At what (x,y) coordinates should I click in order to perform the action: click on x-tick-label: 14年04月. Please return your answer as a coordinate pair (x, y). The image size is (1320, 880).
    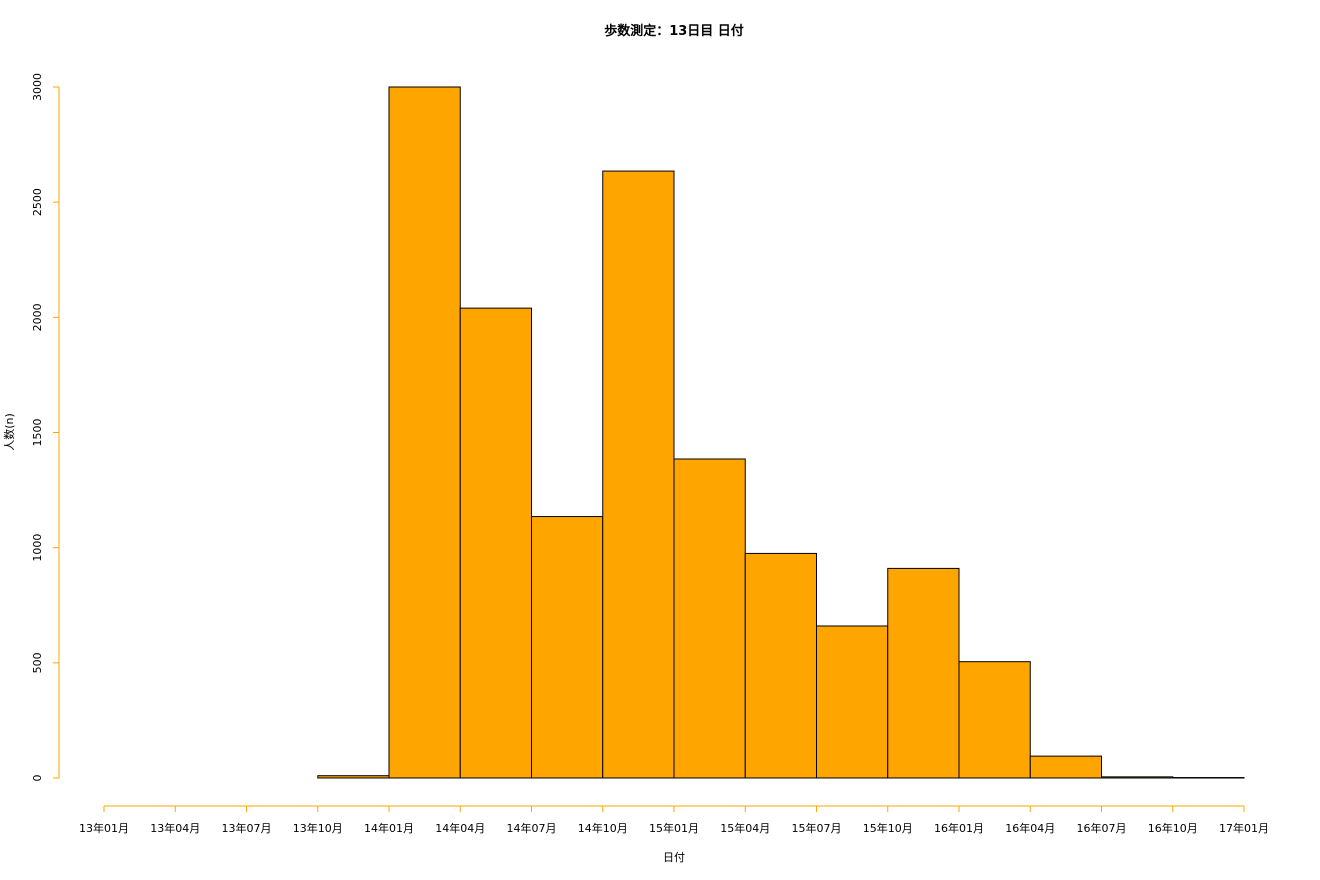
    Looking at the image, I should click on (460, 828).